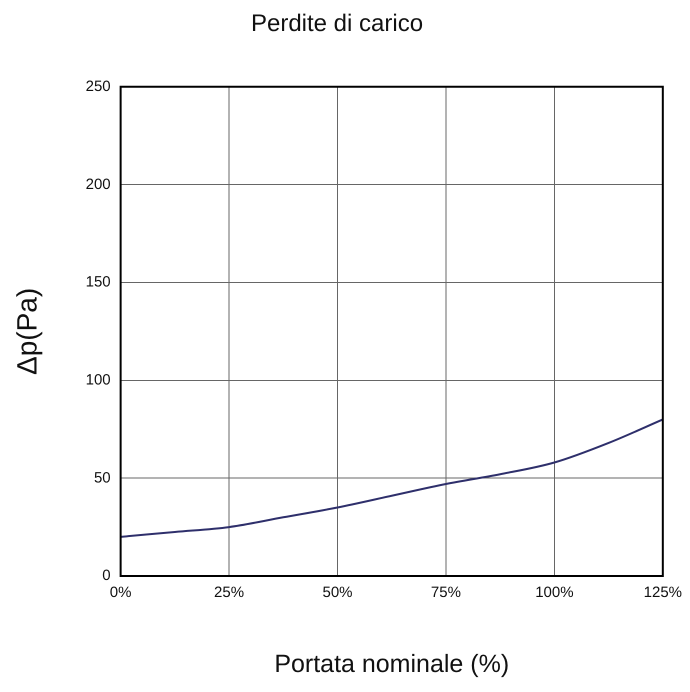 The width and height of the screenshot is (690, 692). I want to click on y-tick-label: 100, so click(98, 379).